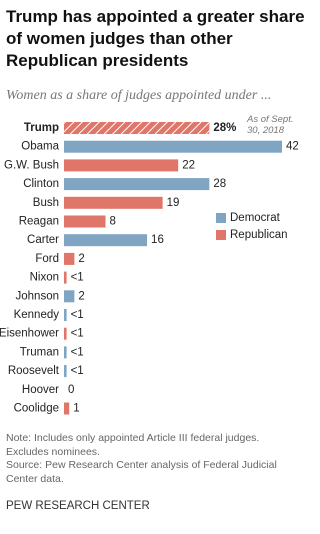  Describe the element at coordinates (173, 203) in the screenshot. I see `value-label: 19` at that location.